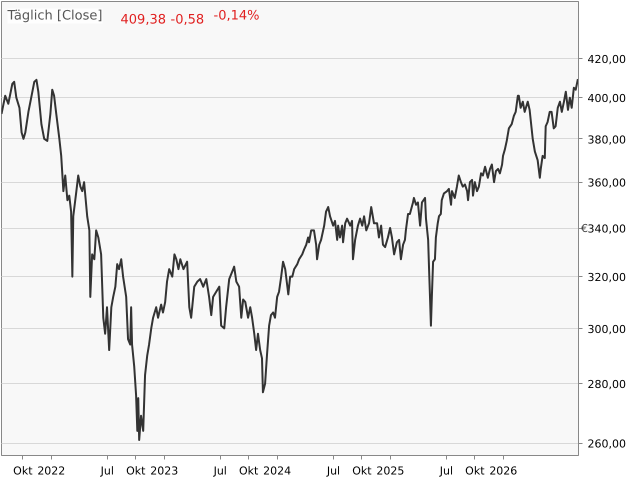 The width and height of the screenshot is (640, 480). Describe the element at coordinates (607, 277) in the screenshot. I see `y-tick-label: 320,00` at that location.